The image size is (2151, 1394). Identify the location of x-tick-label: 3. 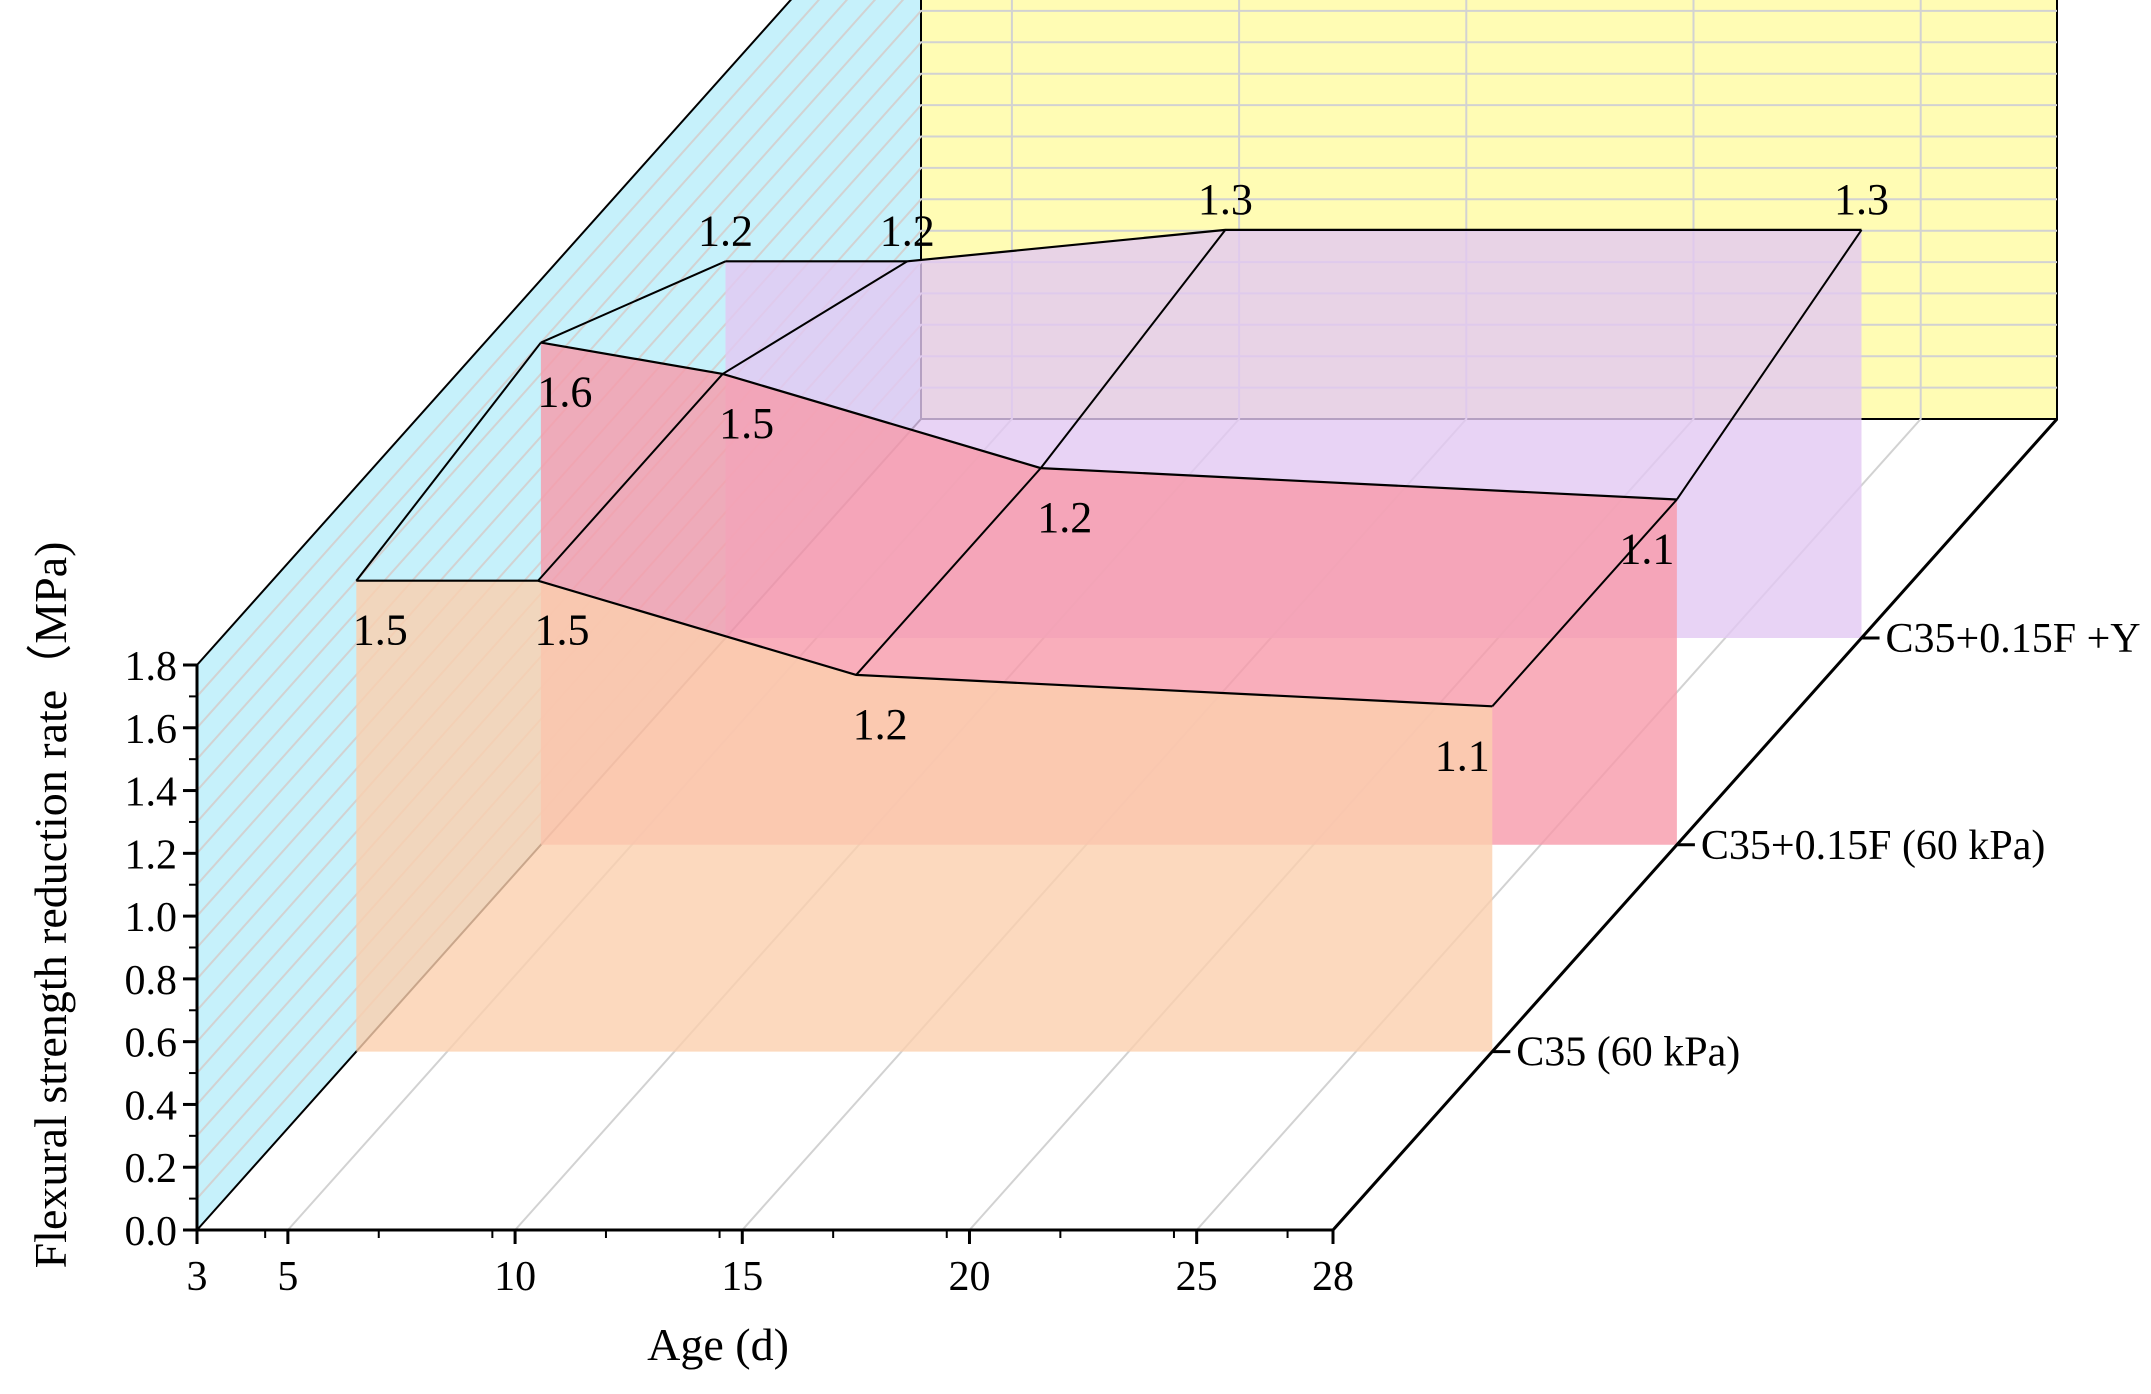
(197, 1277).